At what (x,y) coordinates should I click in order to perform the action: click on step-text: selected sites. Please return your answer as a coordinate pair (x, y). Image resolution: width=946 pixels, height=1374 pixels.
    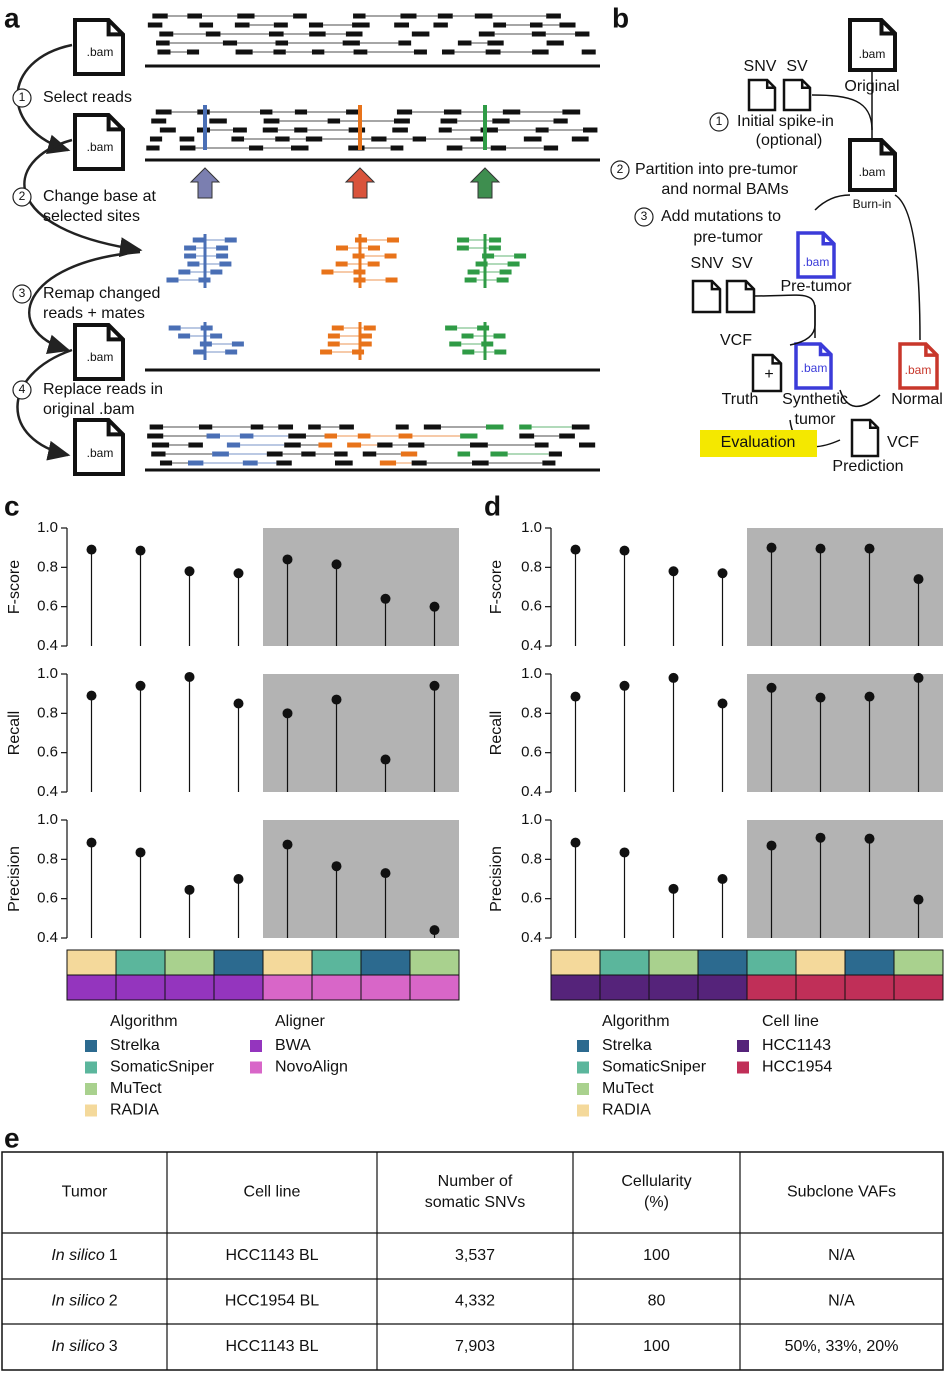
    Looking at the image, I should click on (91, 216).